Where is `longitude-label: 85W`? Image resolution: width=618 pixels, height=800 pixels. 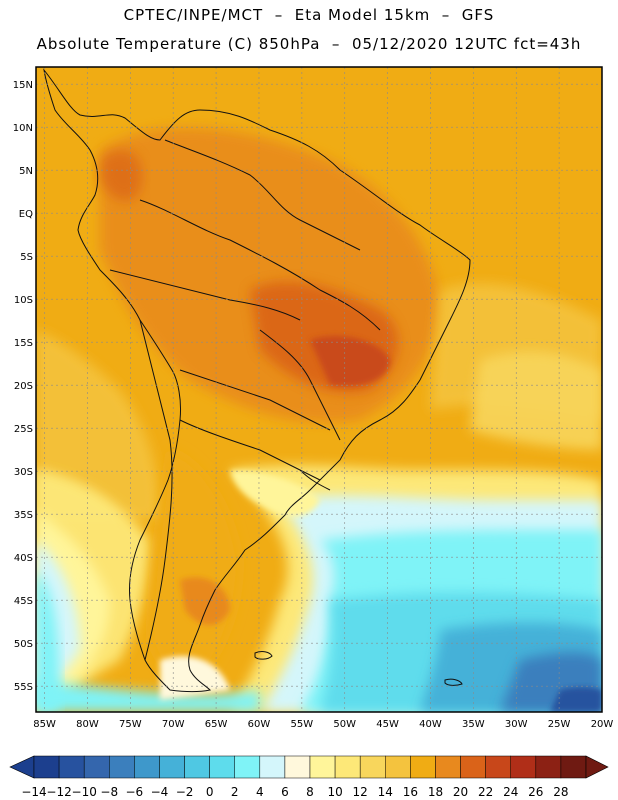 longitude-label: 85W is located at coordinates (44, 724).